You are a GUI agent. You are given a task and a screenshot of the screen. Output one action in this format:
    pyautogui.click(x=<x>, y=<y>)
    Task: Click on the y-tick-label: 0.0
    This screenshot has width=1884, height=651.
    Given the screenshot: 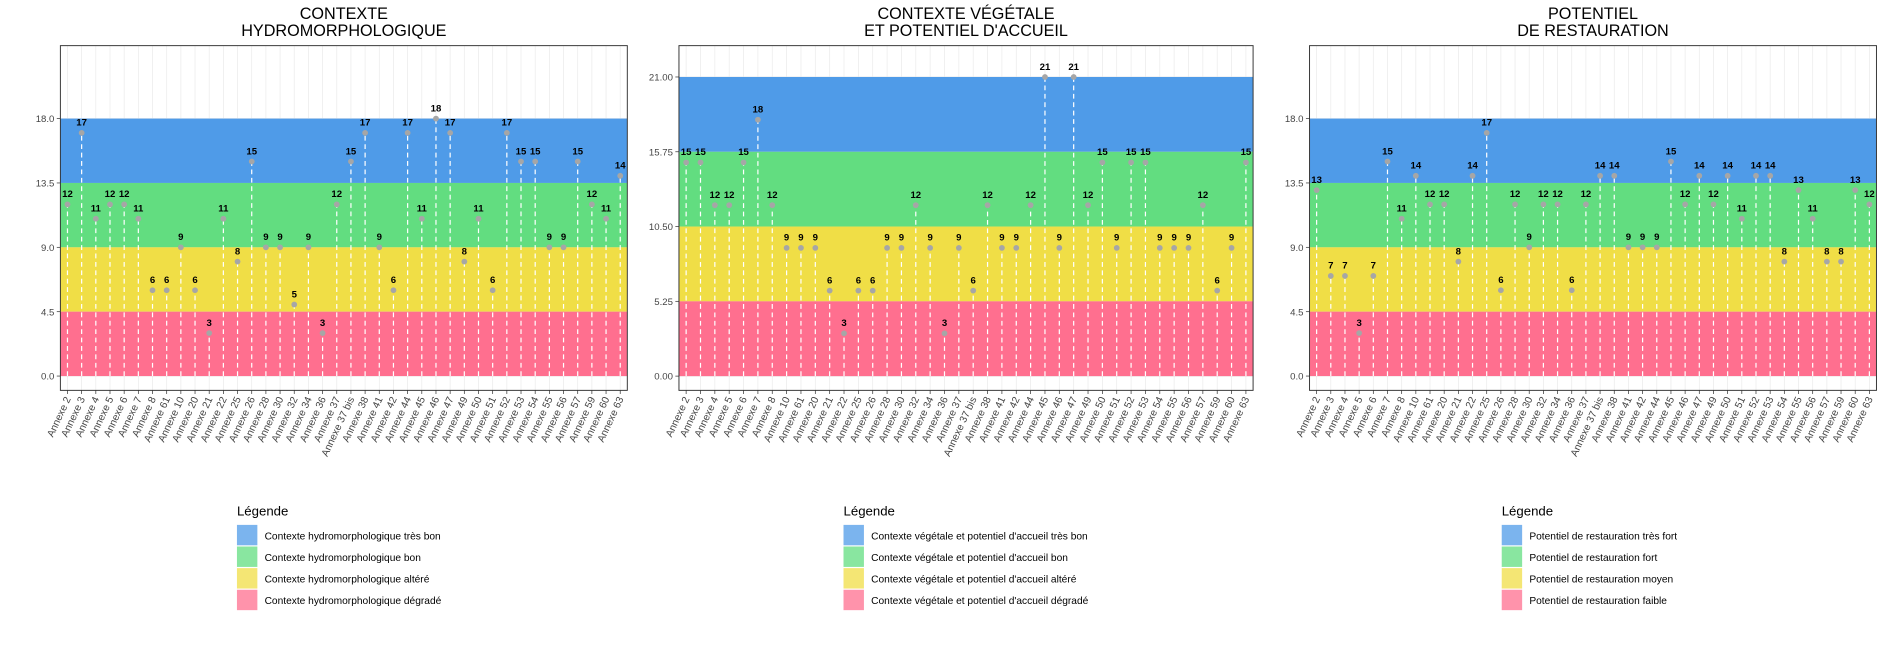 What is the action you would take?
    pyautogui.click(x=47, y=377)
    